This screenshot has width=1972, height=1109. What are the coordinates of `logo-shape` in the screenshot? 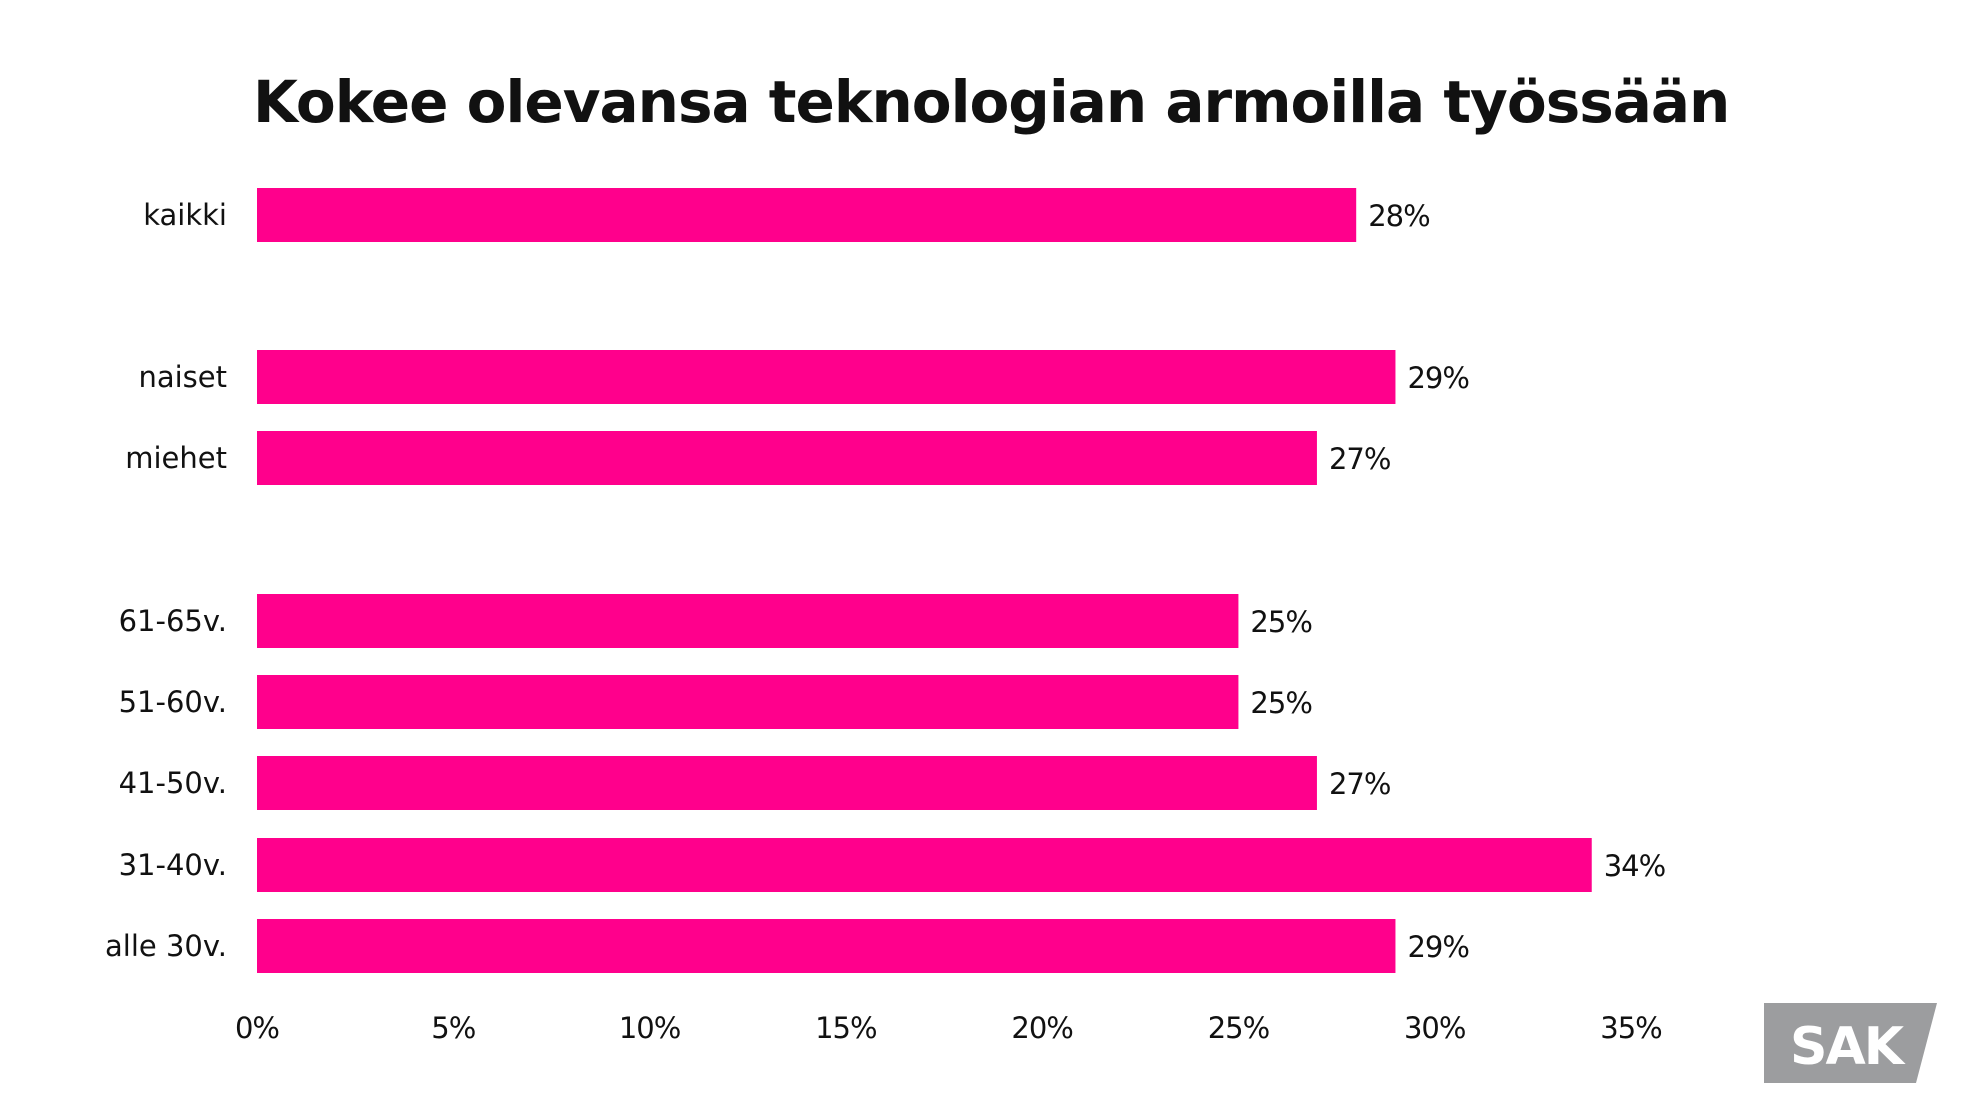 It's located at (1850, 1043).